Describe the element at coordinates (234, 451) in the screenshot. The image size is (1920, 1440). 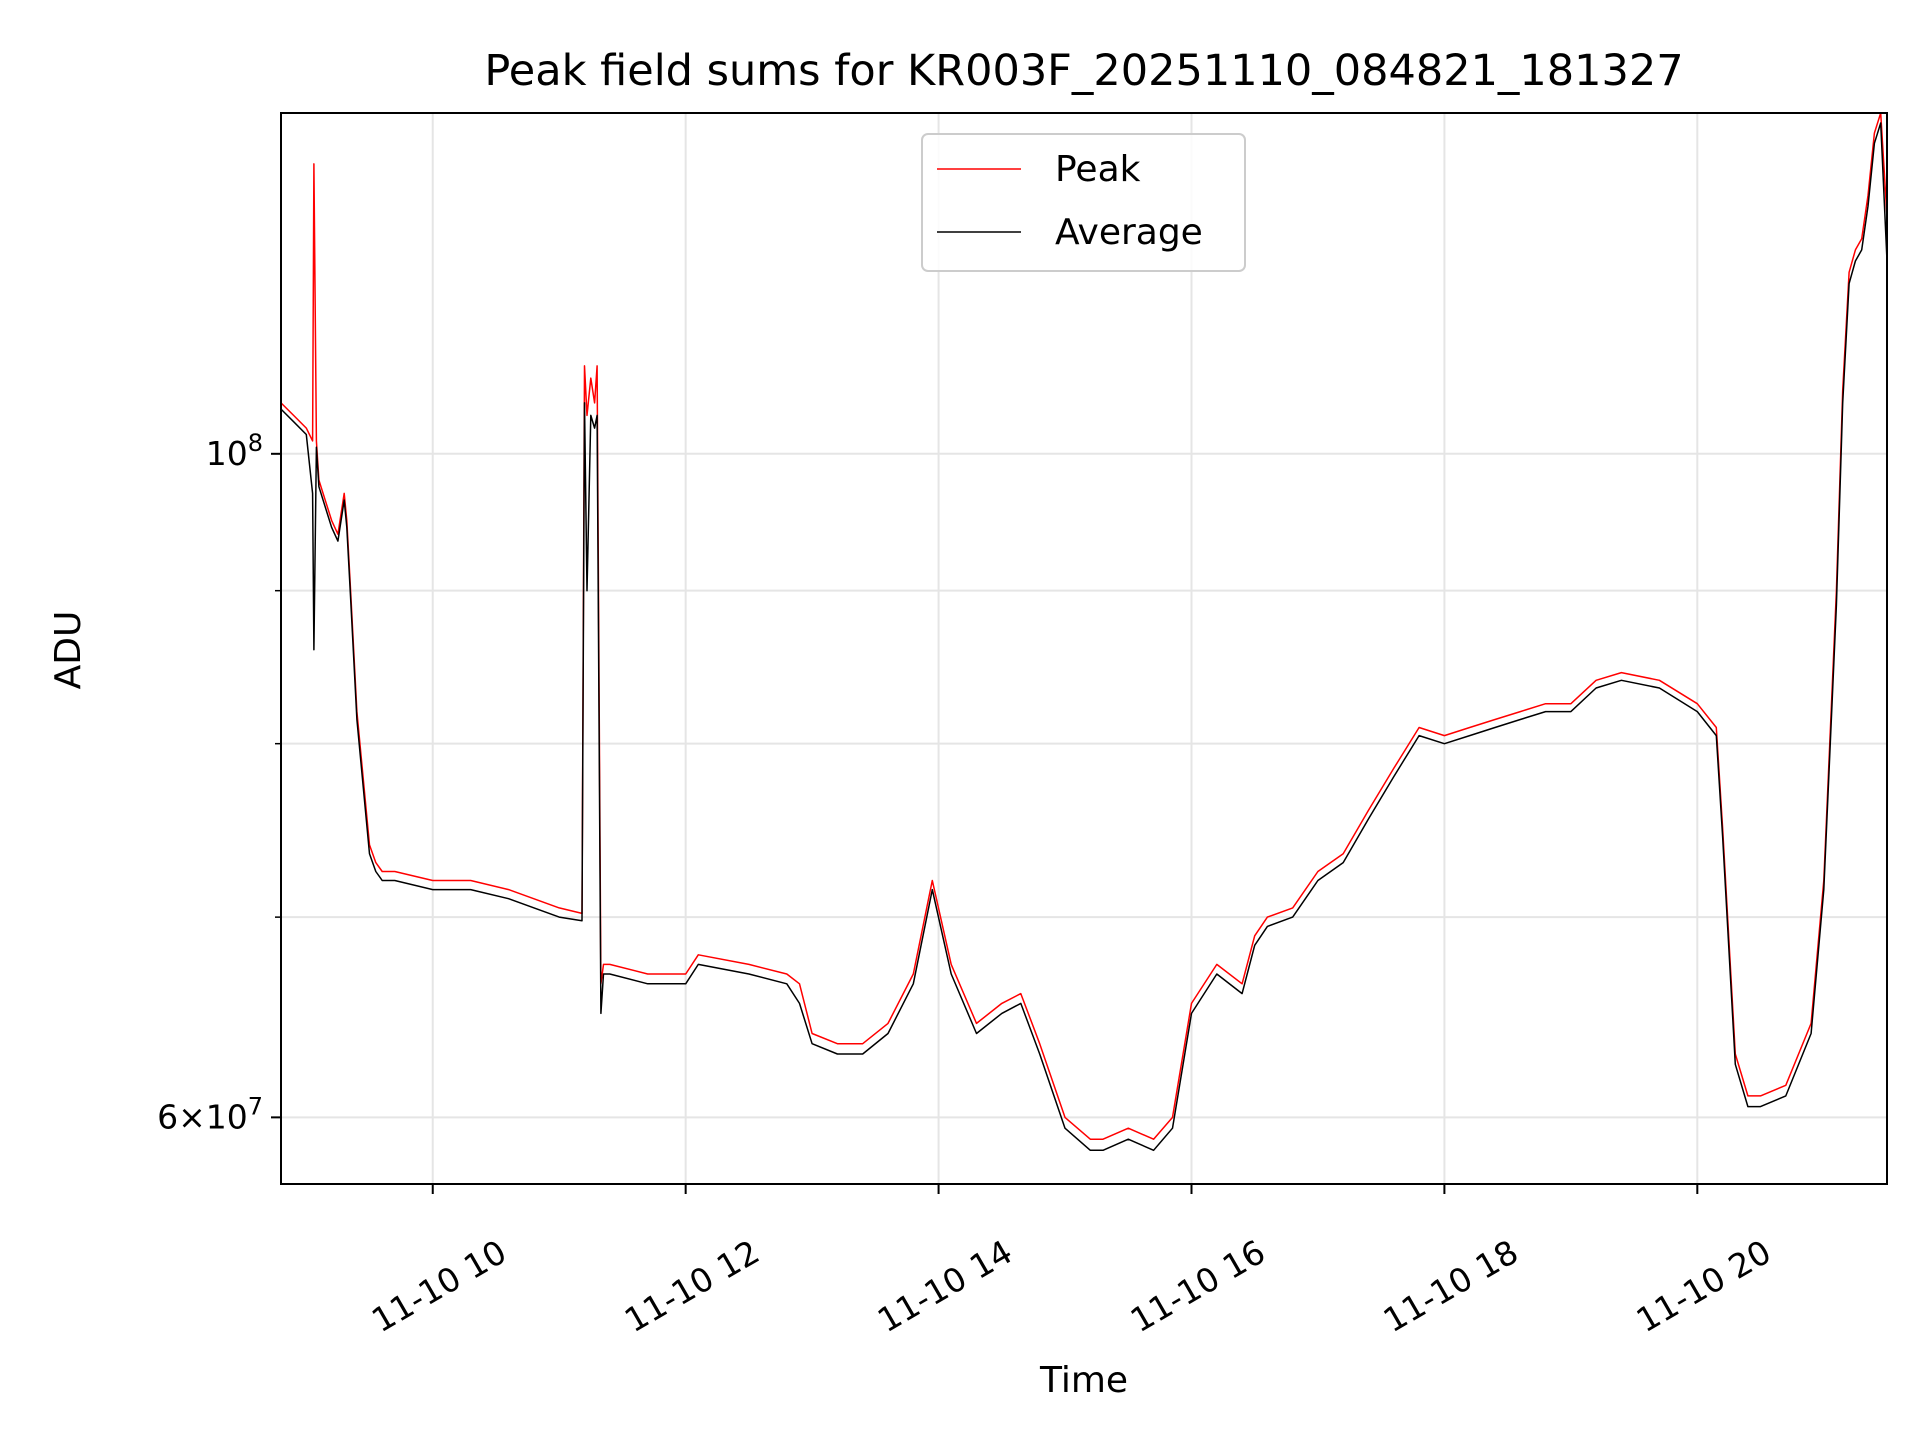
I see `y-tick-label: 108` at that location.